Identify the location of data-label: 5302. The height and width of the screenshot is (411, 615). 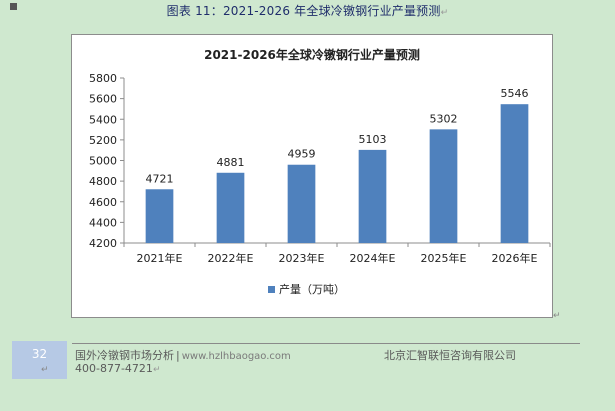
(444, 118).